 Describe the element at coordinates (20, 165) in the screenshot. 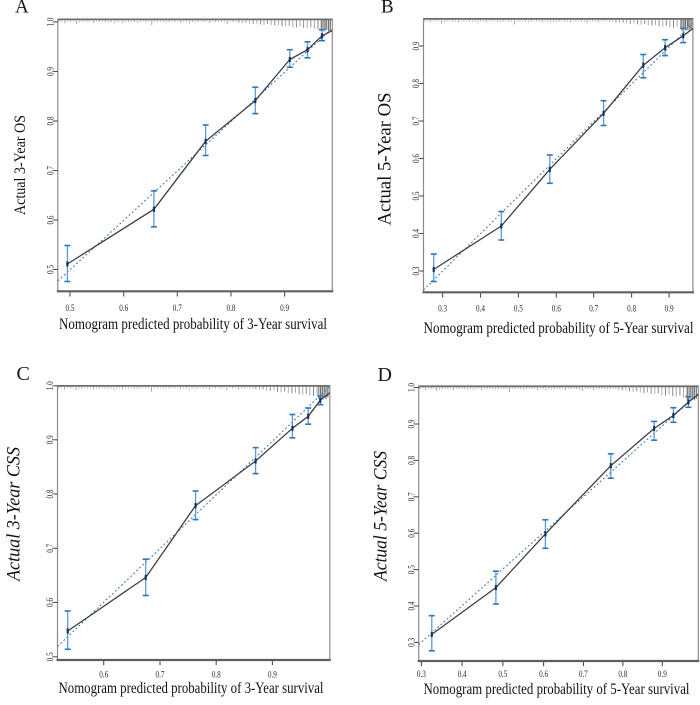

I see `svg-text: Actual 3-Year OS` at that location.